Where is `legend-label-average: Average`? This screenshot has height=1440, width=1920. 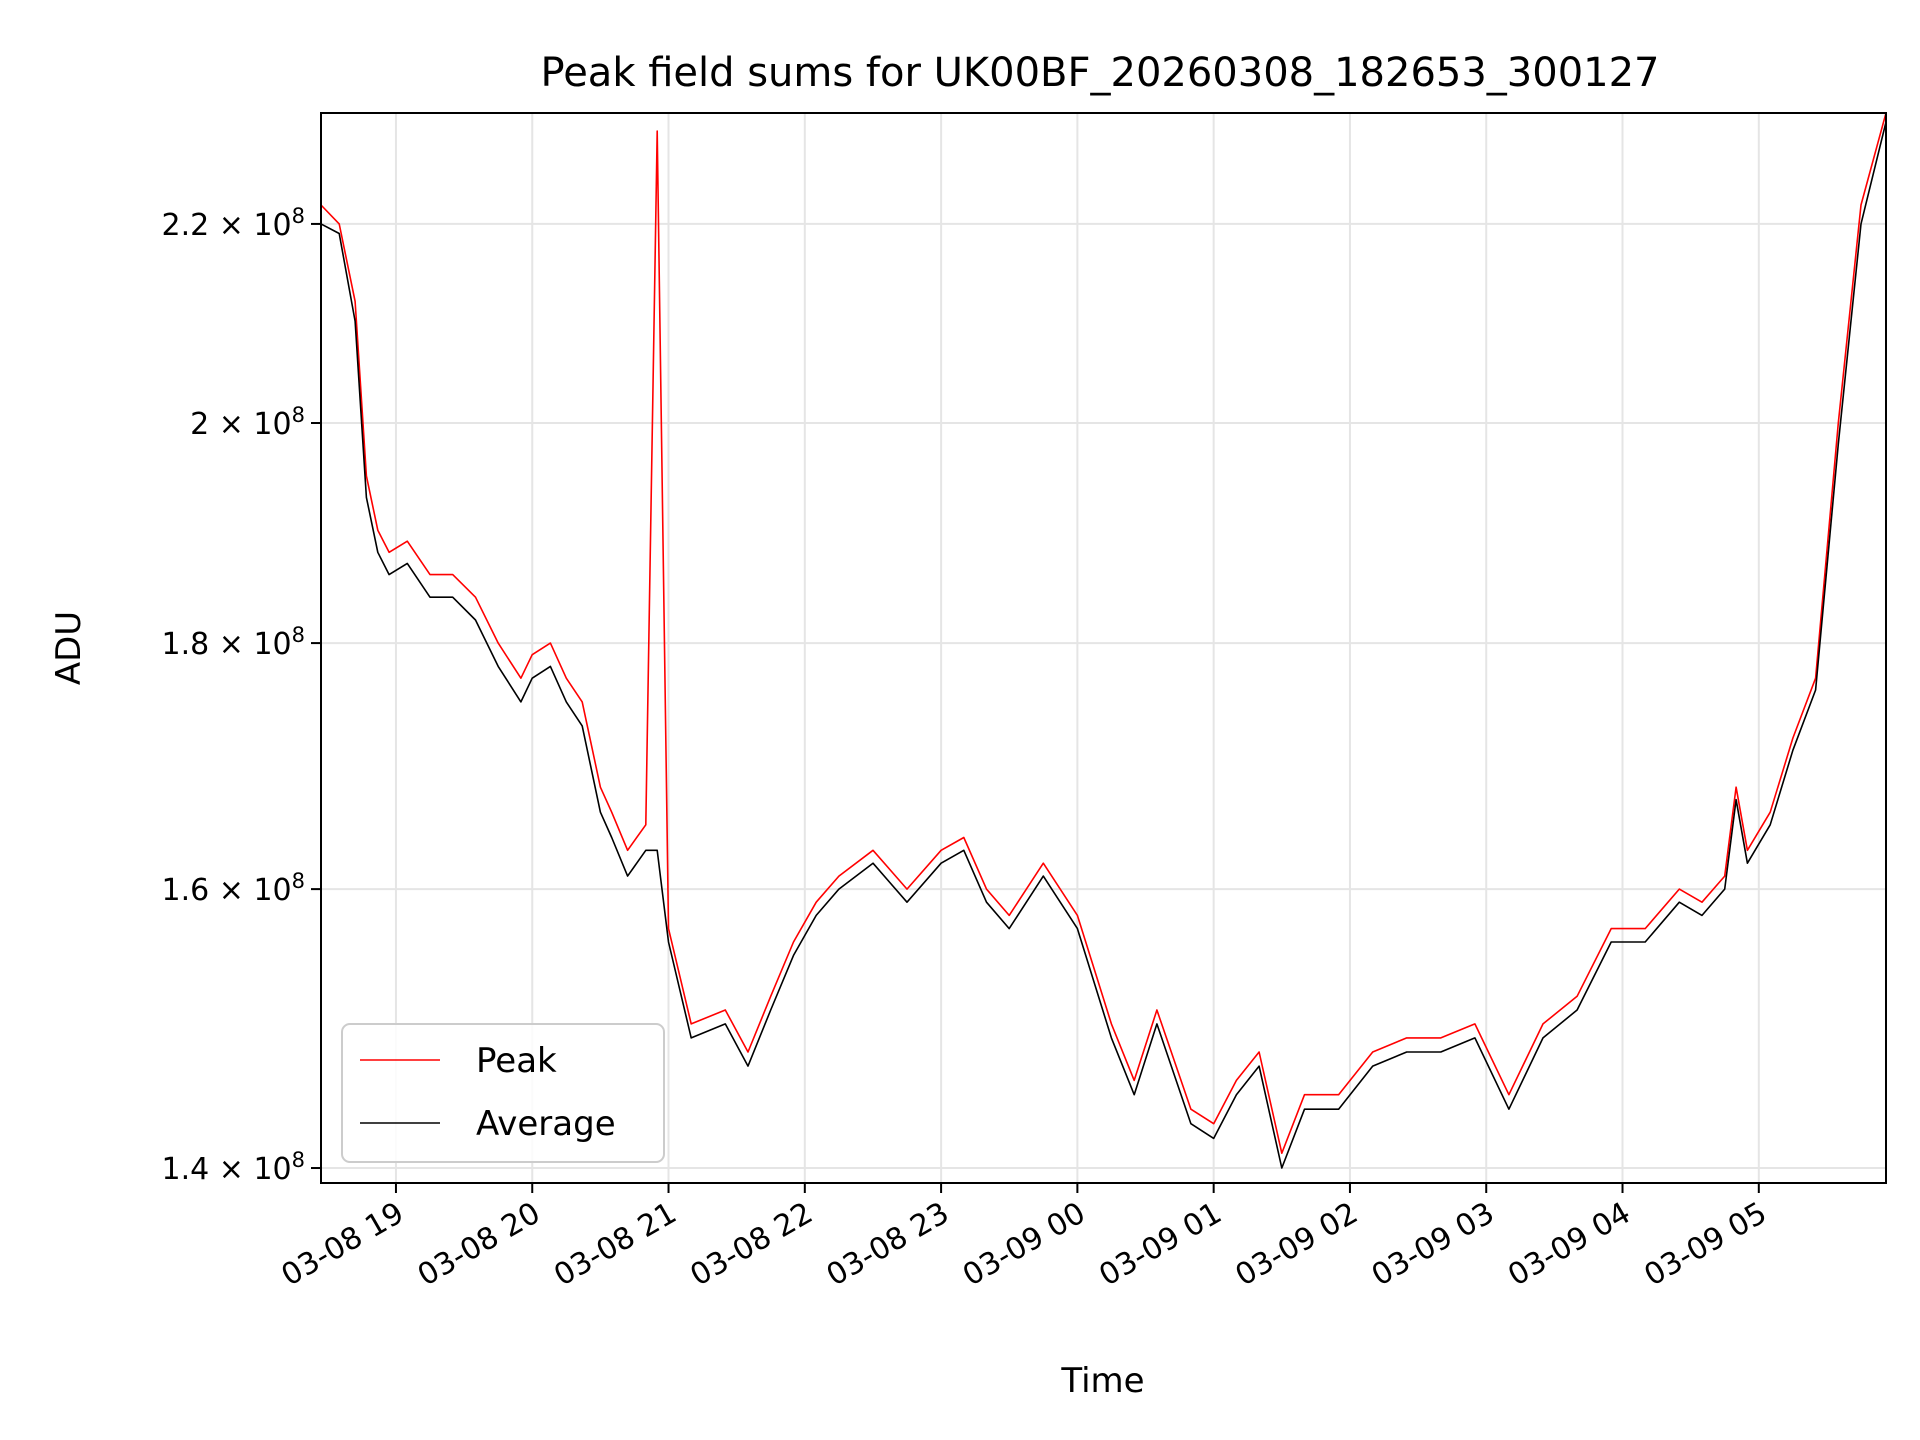 legend-label-average: Average is located at coordinates (546, 1124).